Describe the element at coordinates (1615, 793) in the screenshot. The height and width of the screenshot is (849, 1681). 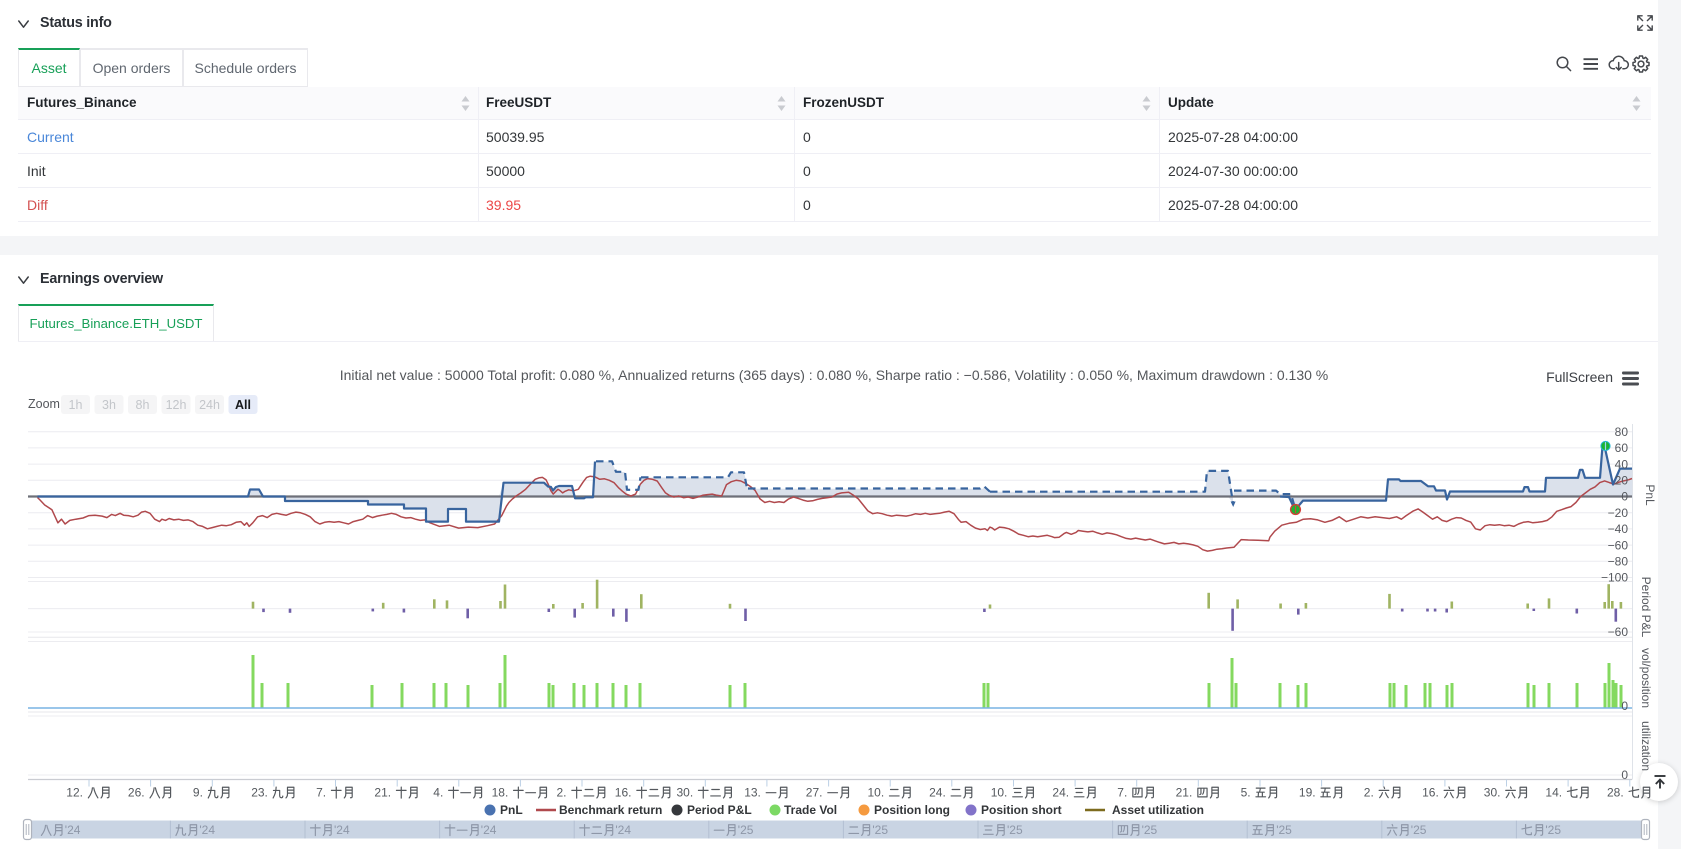
I see `svg-text: 28.` at that location.